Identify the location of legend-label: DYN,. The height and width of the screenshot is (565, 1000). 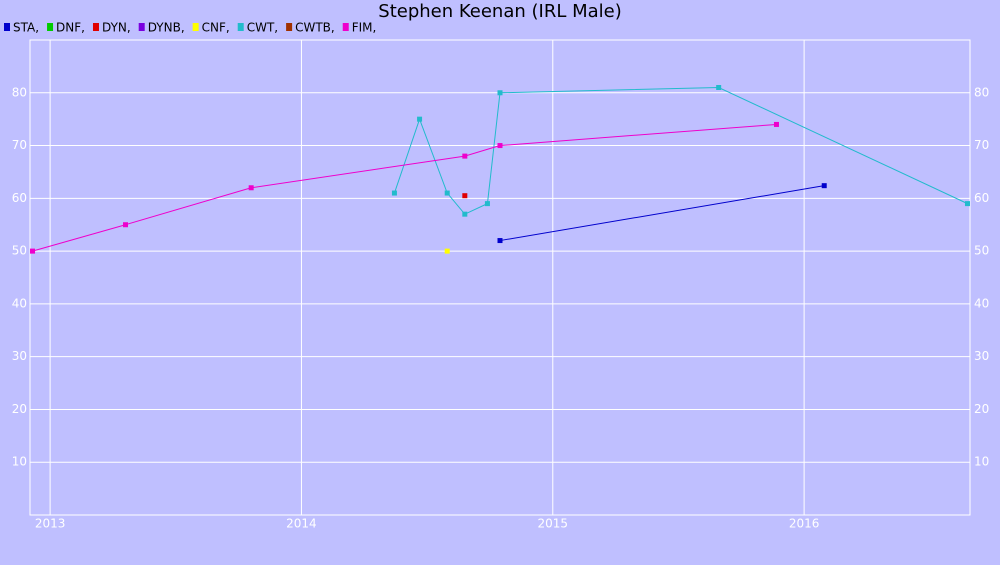
(116, 28).